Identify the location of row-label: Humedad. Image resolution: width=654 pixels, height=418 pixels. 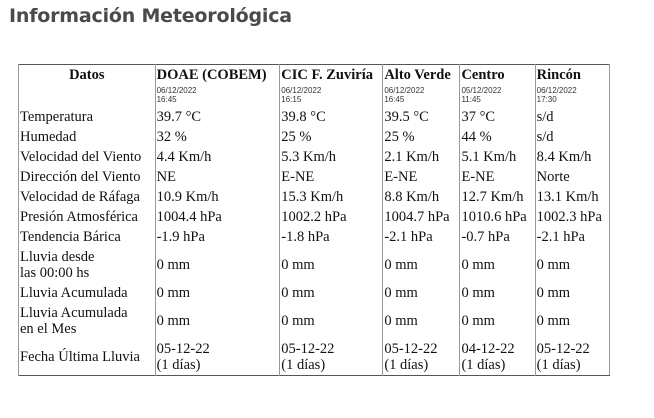
(87, 137).